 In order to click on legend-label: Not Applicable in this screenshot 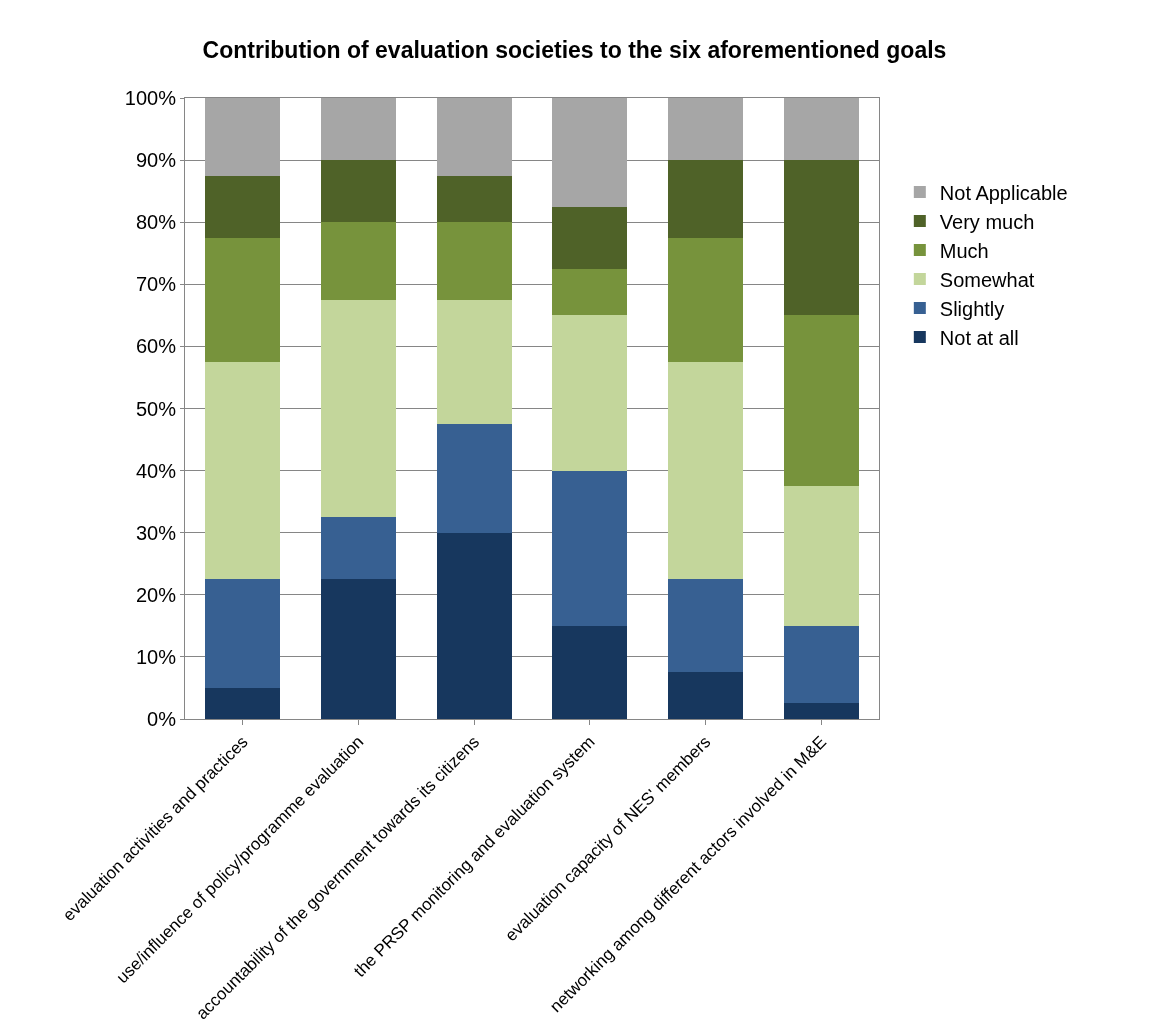, I will do `click(1003, 192)`.